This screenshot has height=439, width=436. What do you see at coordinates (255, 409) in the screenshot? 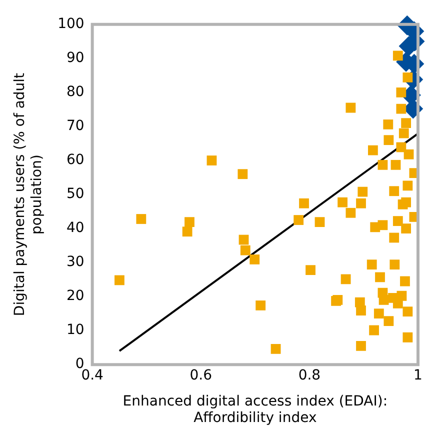
I see `x-axis-title: Enhanced digital access index (EDAI): Affordibility index` at bounding box center [255, 409].